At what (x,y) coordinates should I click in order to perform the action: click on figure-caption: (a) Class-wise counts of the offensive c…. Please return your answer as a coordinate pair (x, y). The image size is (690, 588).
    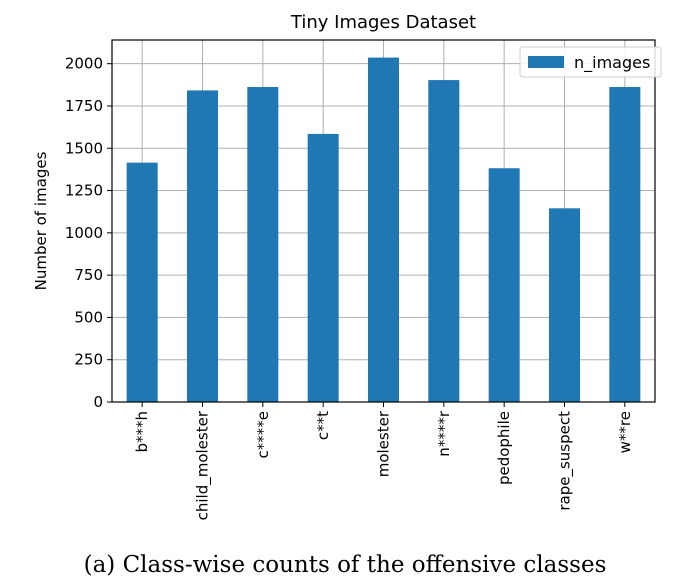
    Looking at the image, I should click on (345, 565).